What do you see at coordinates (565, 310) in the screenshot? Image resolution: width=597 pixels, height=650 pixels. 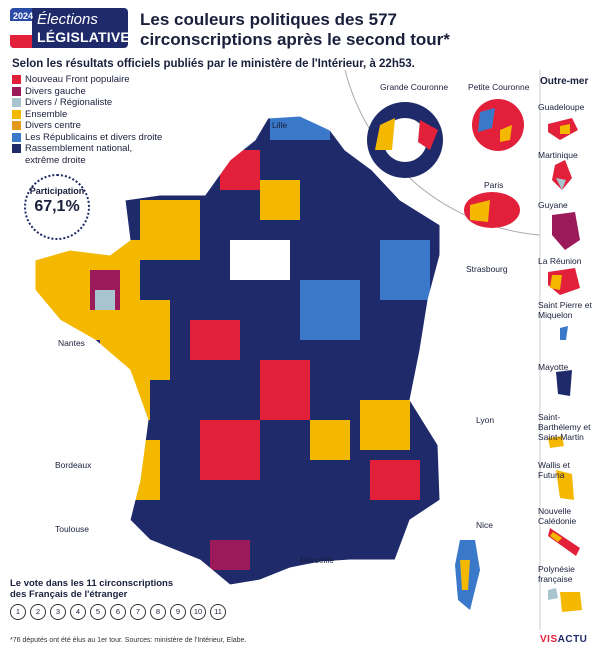 I see `om-spm: Saint Pierre et Miquelon` at bounding box center [565, 310].